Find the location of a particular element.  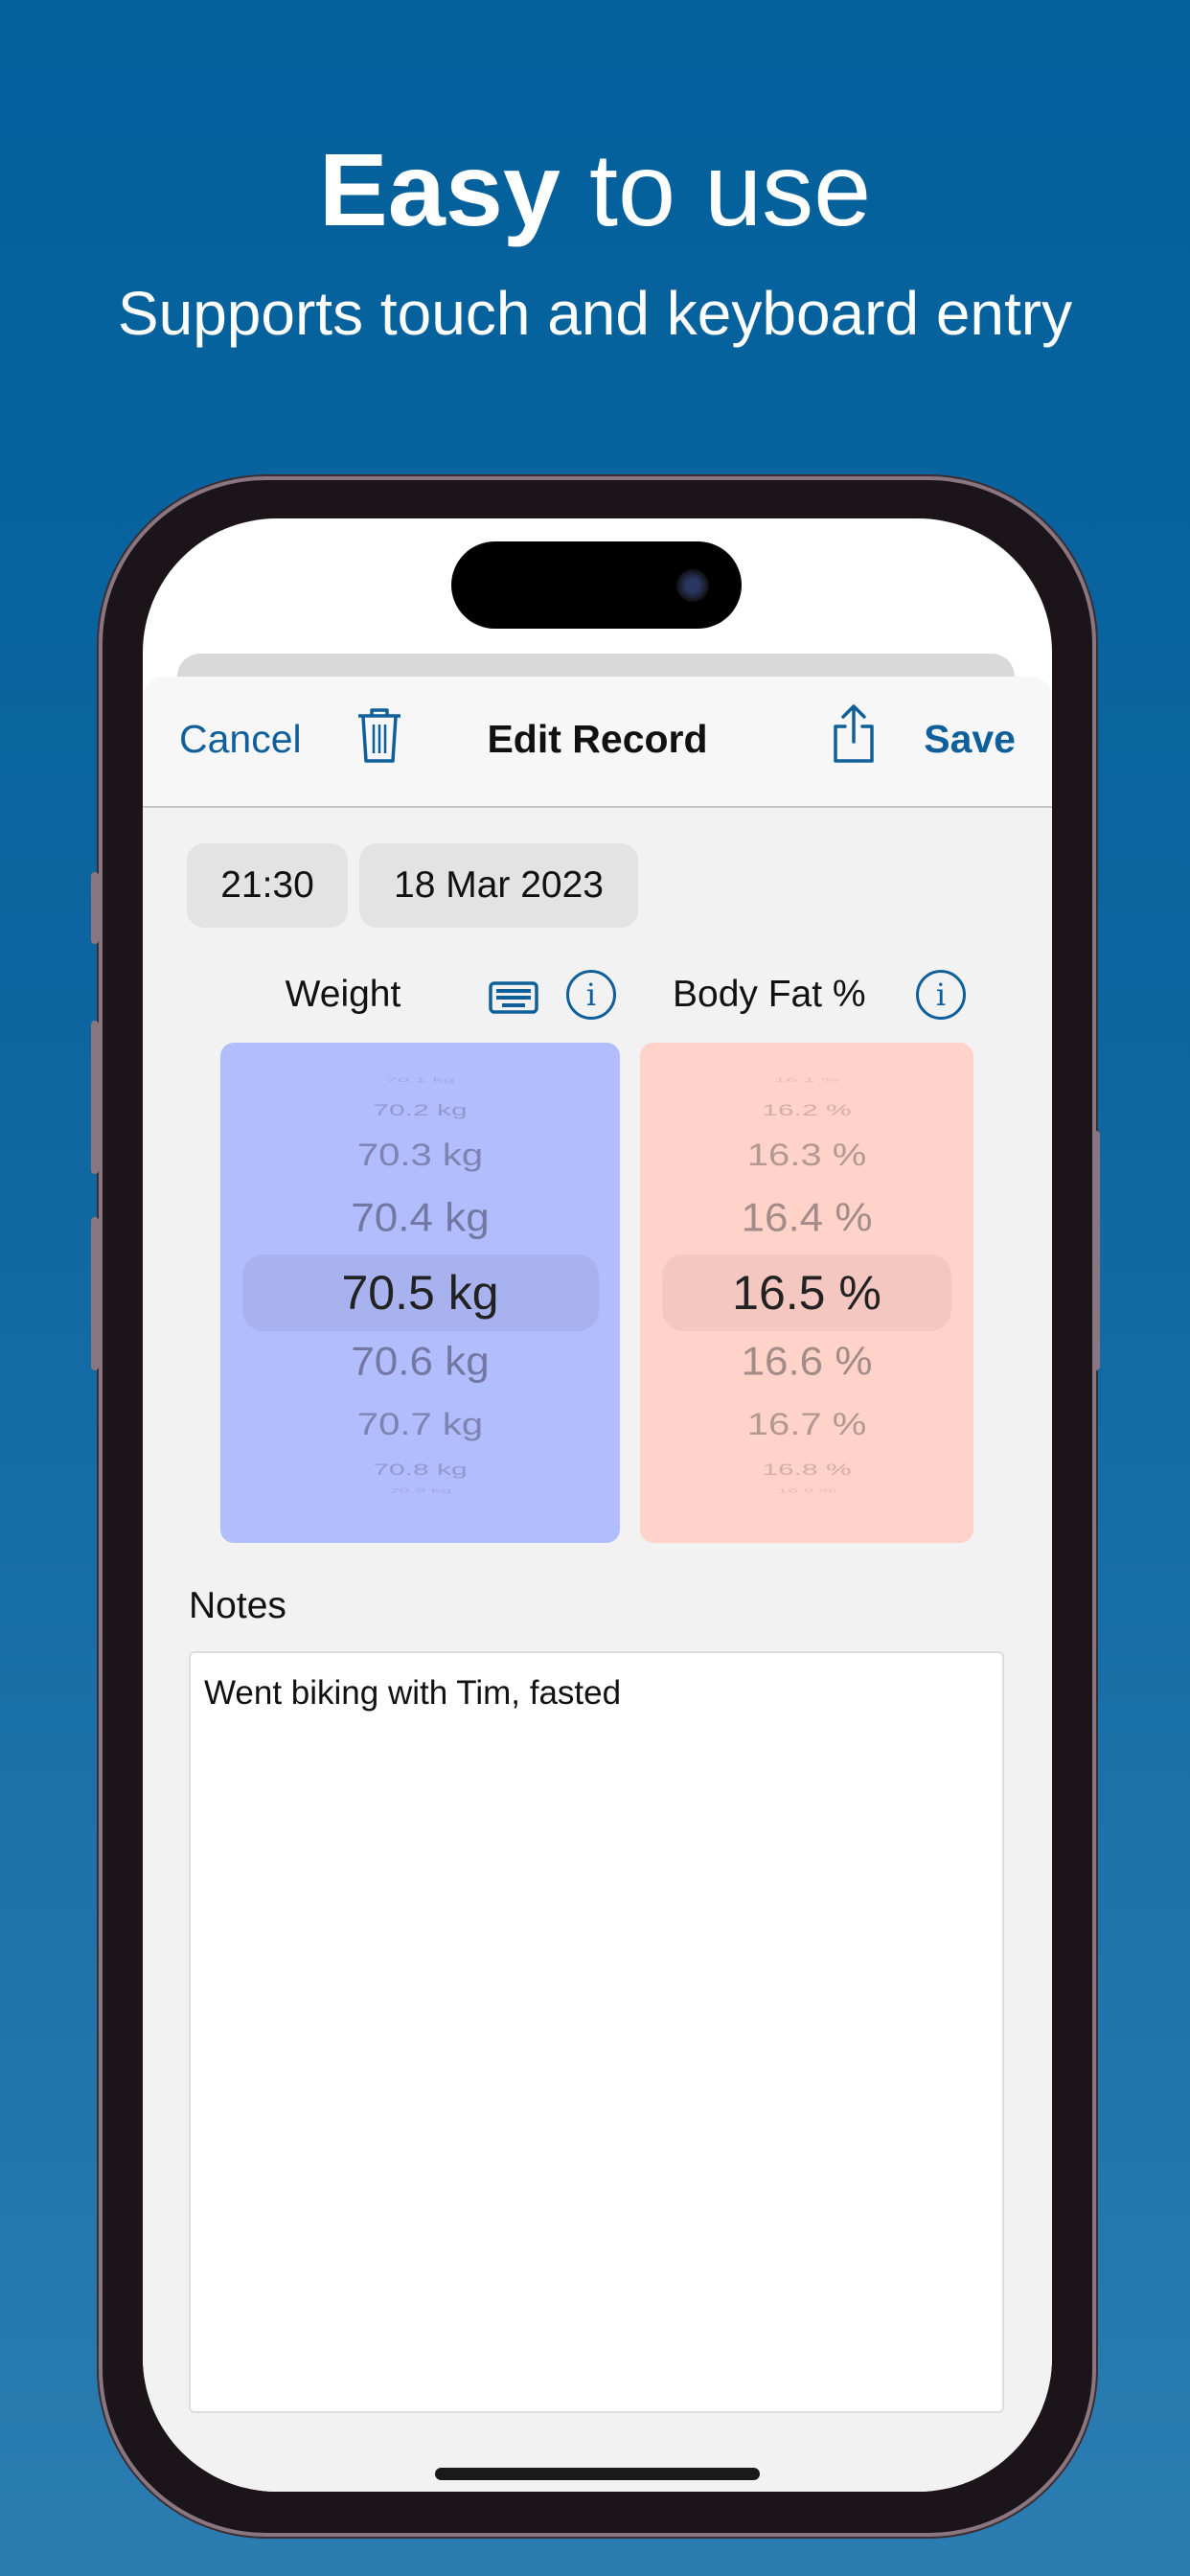

bodyfat-label: Body Fat % is located at coordinates (770, 994).